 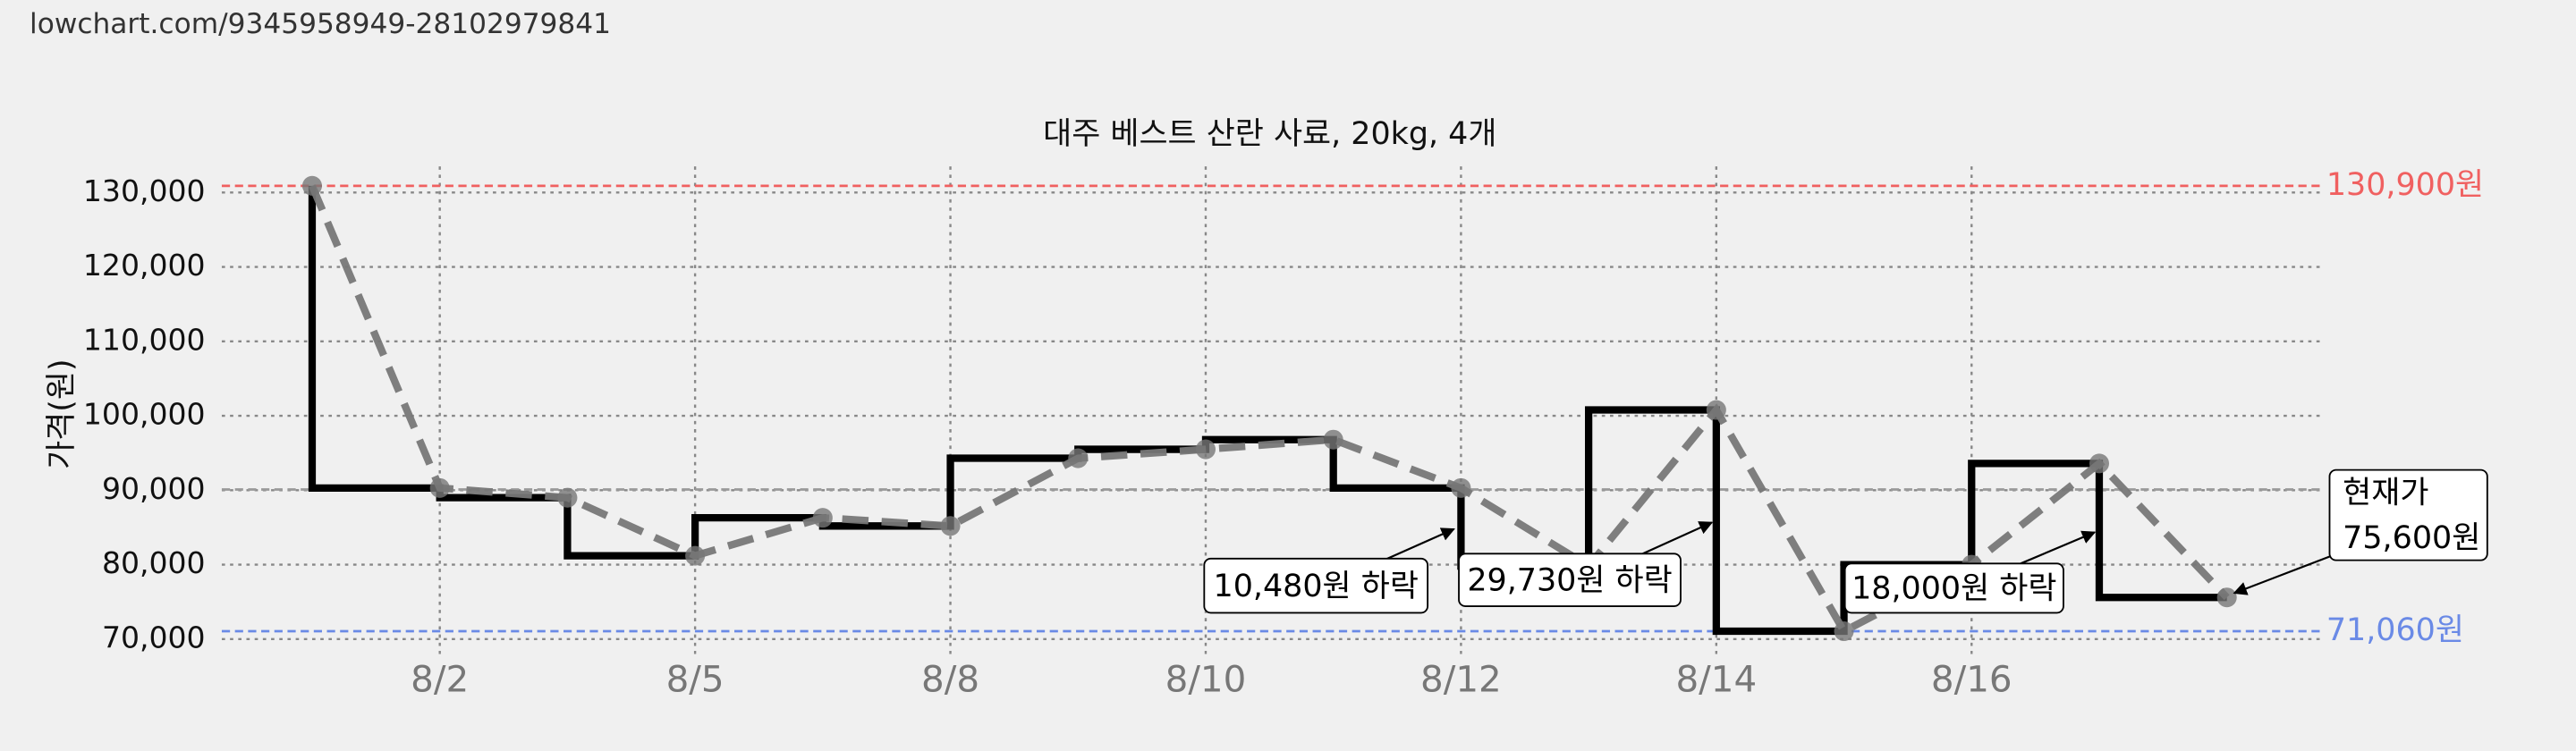 What do you see at coordinates (1206, 679) in the screenshot?
I see `x-tick-label: 8/10` at bounding box center [1206, 679].